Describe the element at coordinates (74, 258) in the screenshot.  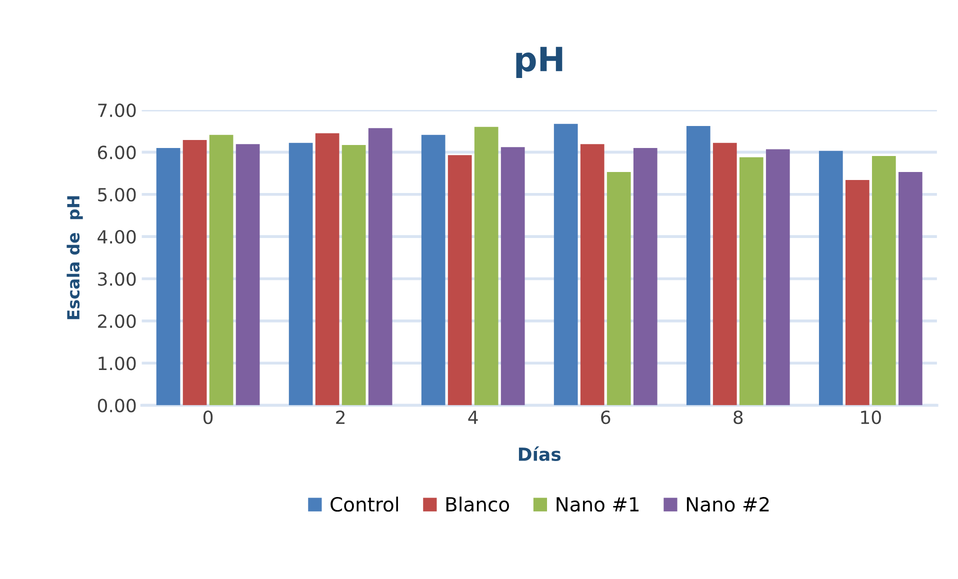
I see `y-axis-title: Escala de pH` at that location.